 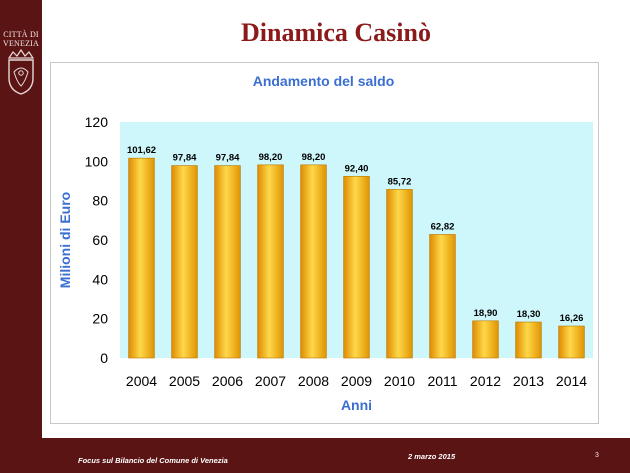 What do you see at coordinates (153, 460) in the screenshot?
I see `footer-caption: Focus sul Bilancio del Comune di Venezia` at bounding box center [153, 460].